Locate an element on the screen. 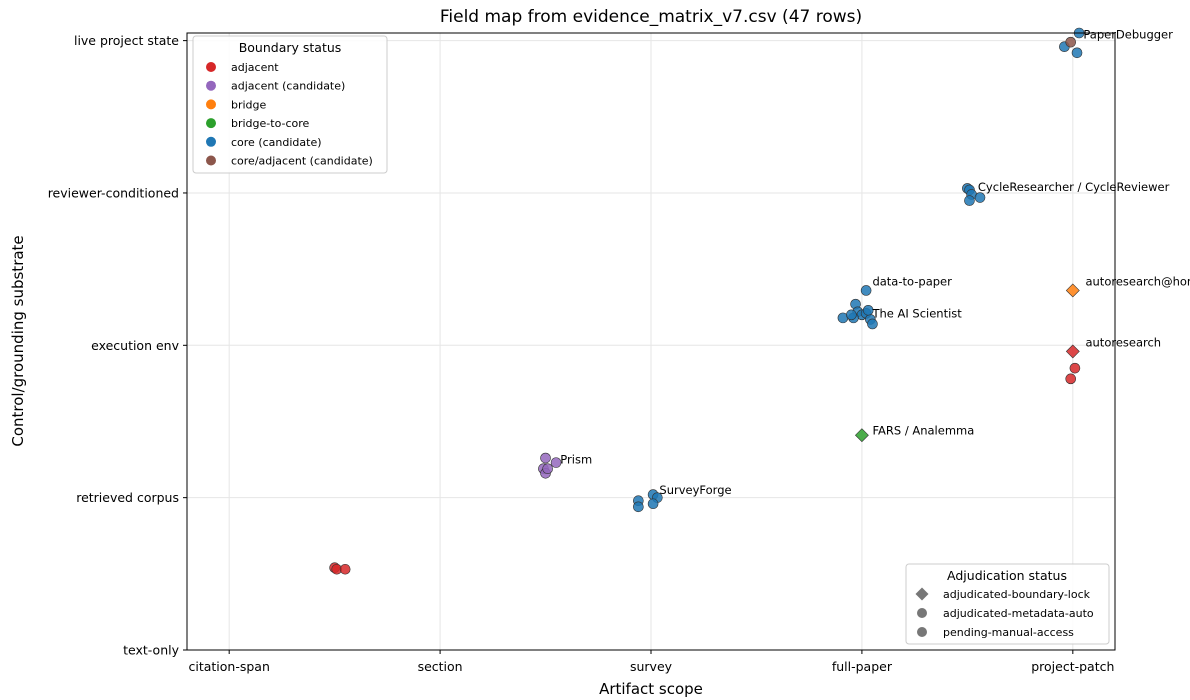  point-annotation: PaperDebugger is located at coordinates (1128, 35).